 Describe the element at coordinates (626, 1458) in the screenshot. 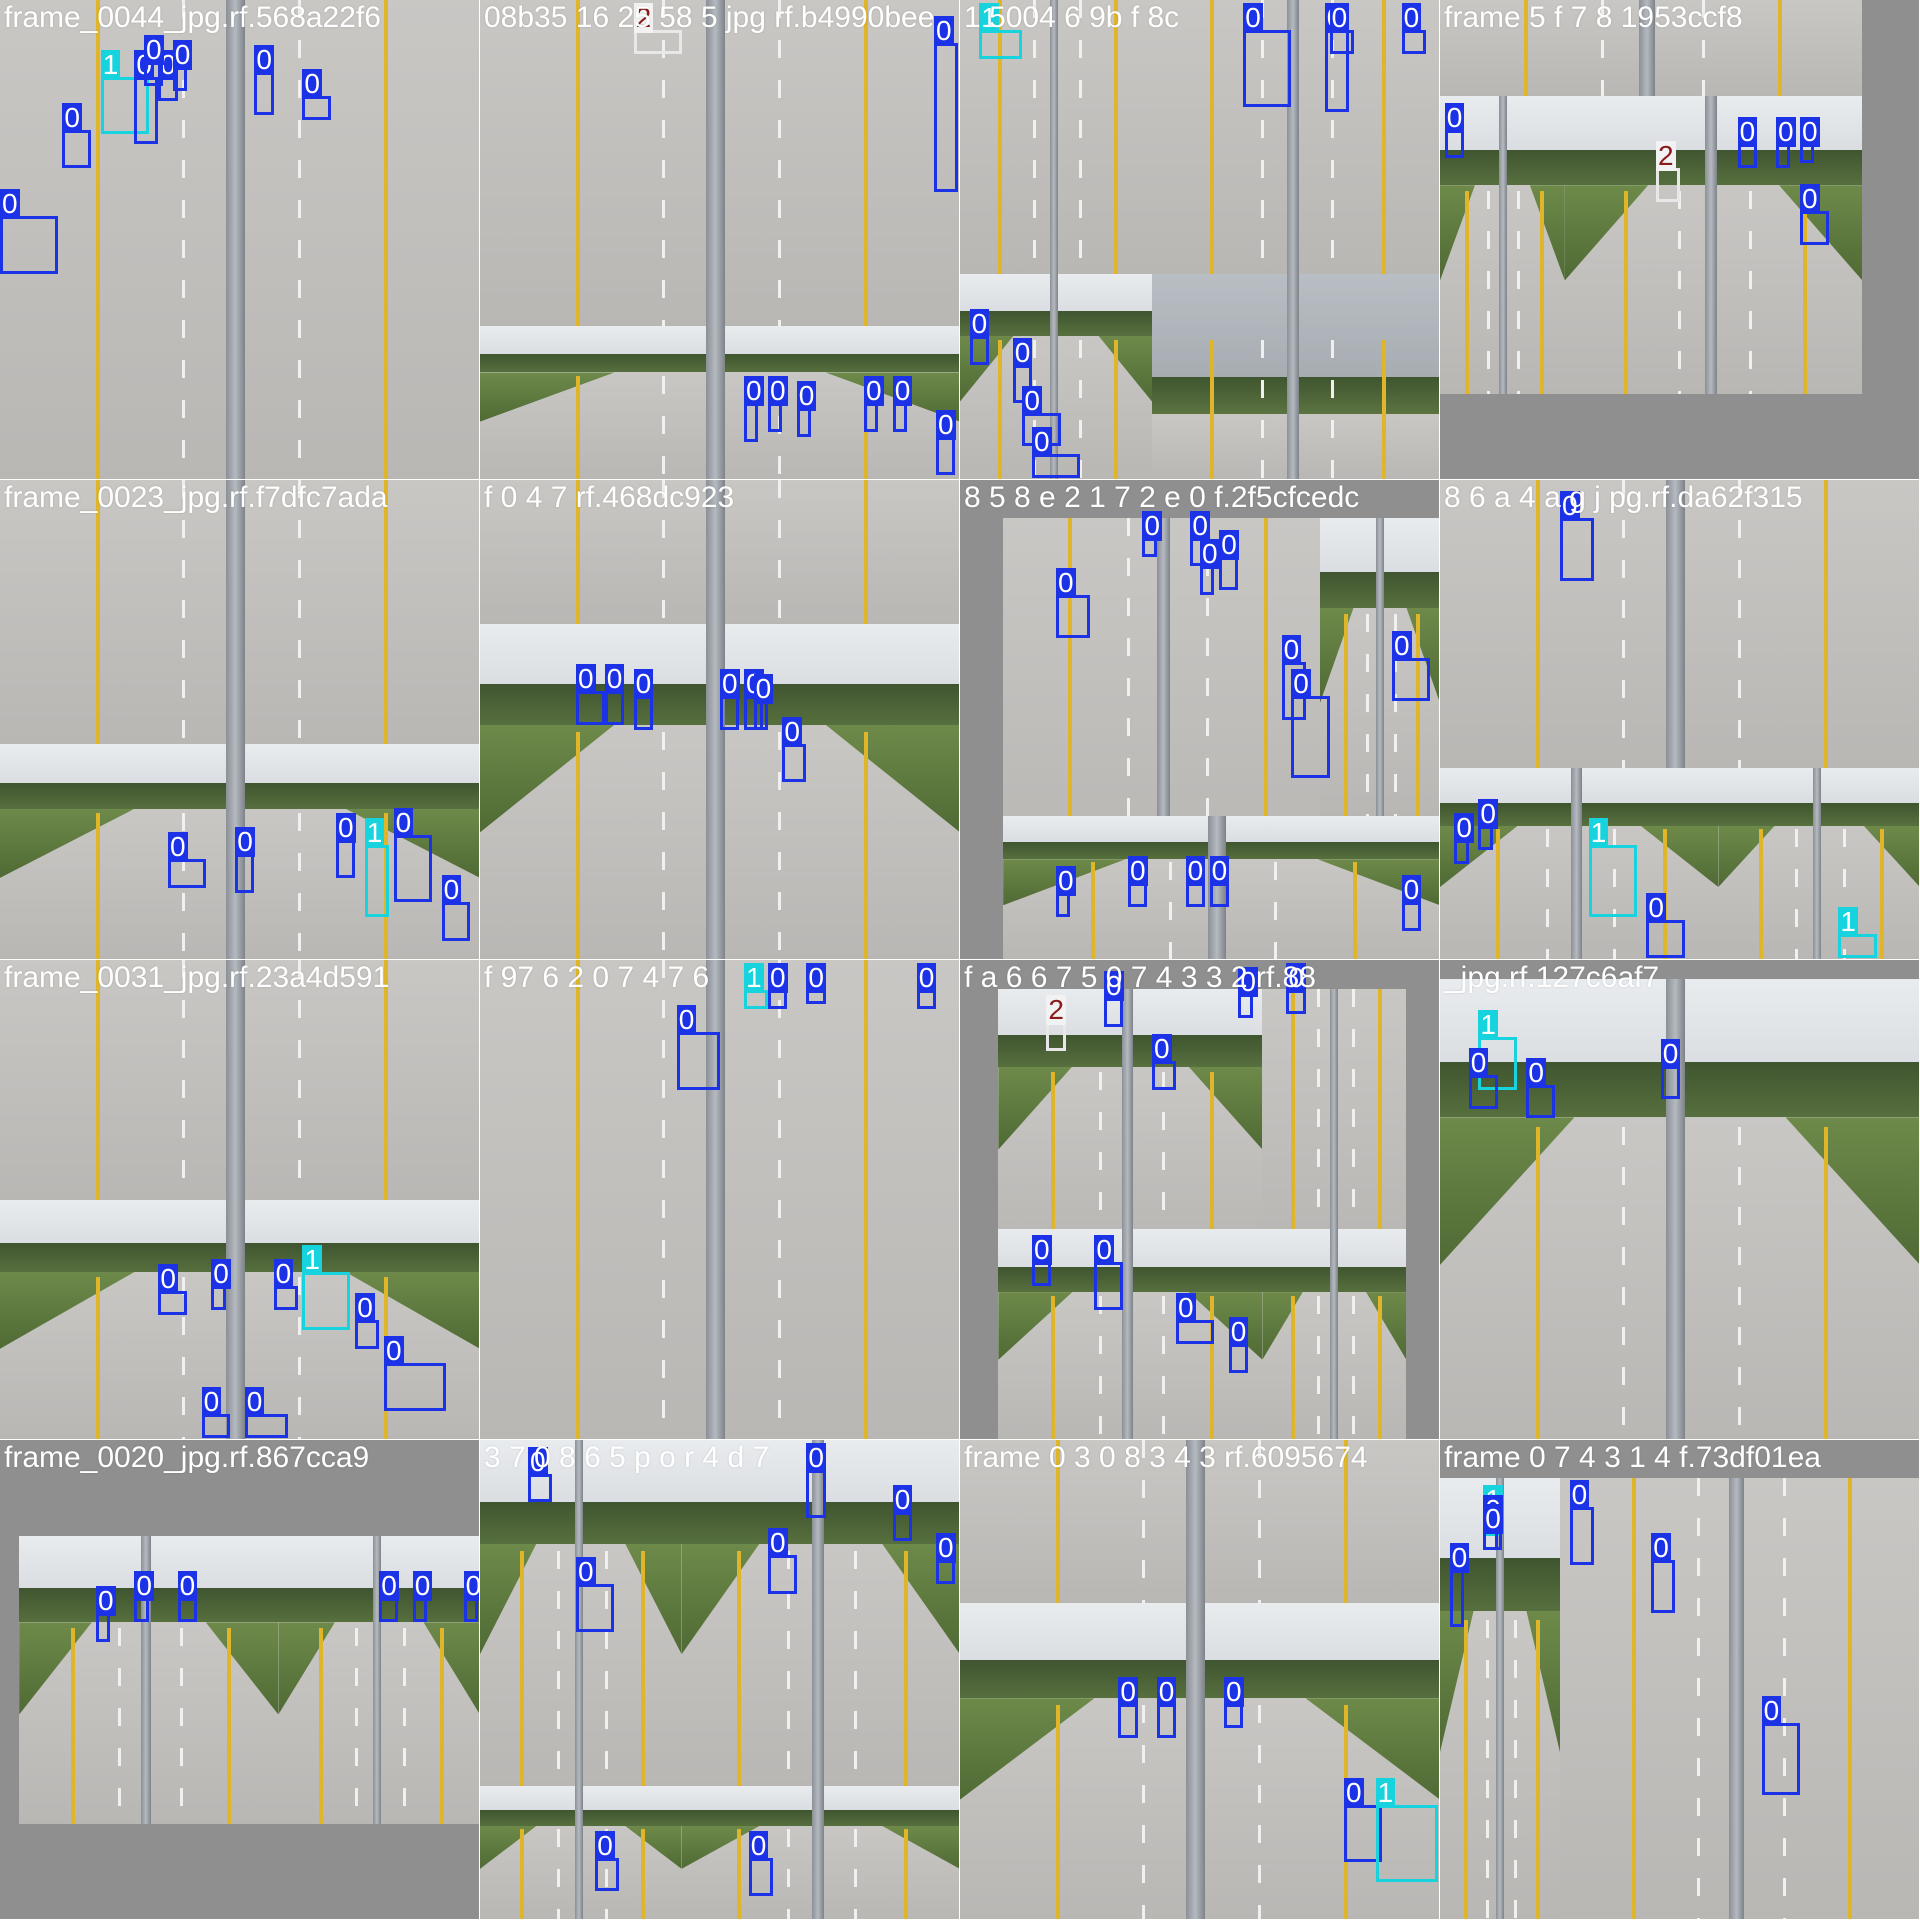

I see `tile-filename-label: 3 7 0 8 6 5 p o r 4 d 7` at that location.